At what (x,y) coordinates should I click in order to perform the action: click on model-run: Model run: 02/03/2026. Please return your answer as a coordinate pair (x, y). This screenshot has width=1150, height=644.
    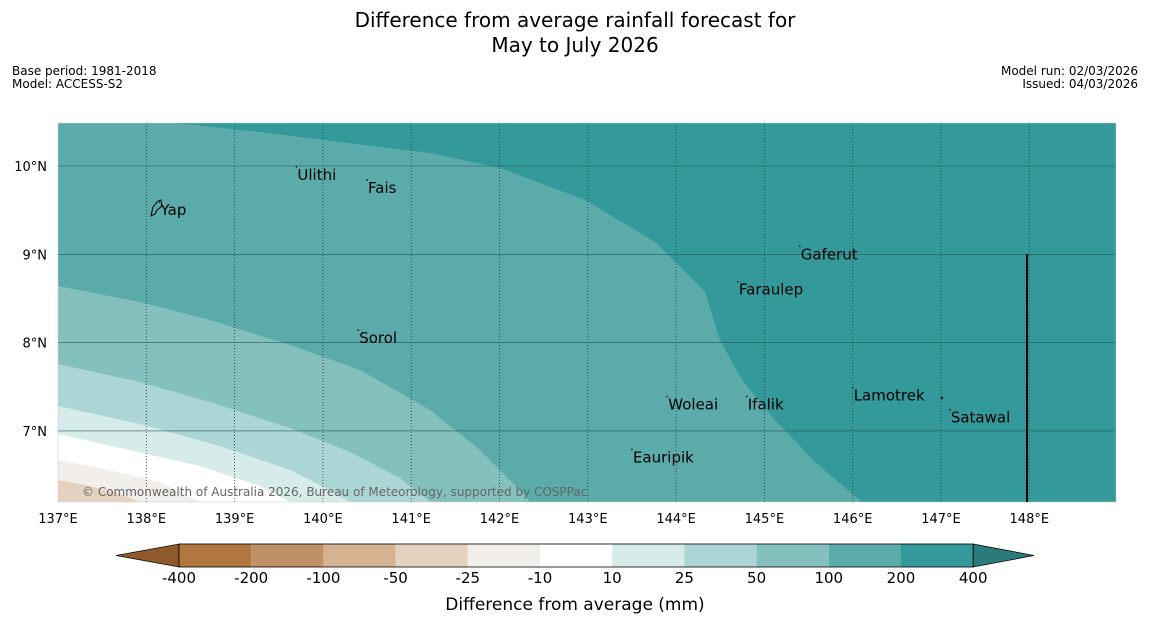
    Looking at the image, I should click on (1069, 71).